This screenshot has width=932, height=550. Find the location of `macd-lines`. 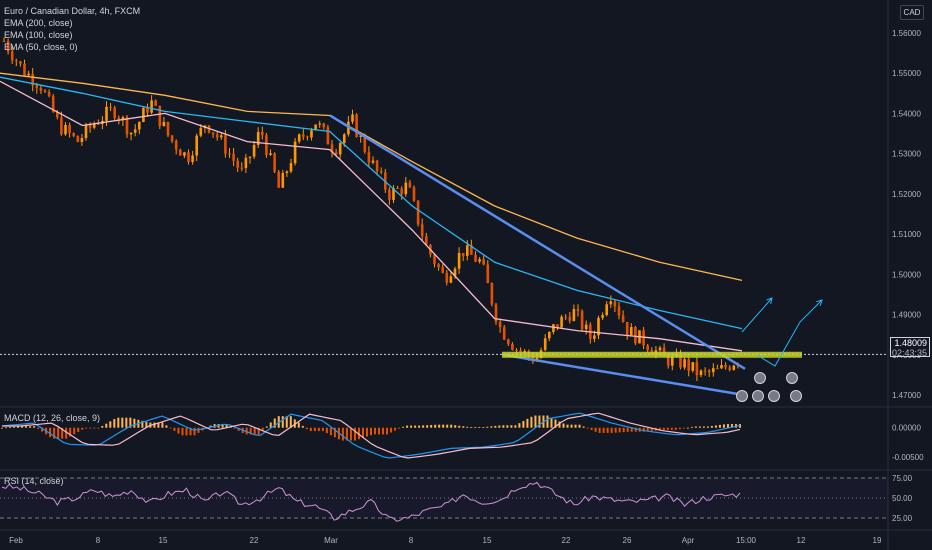

macd-lines is located at coordinates (371, 435).